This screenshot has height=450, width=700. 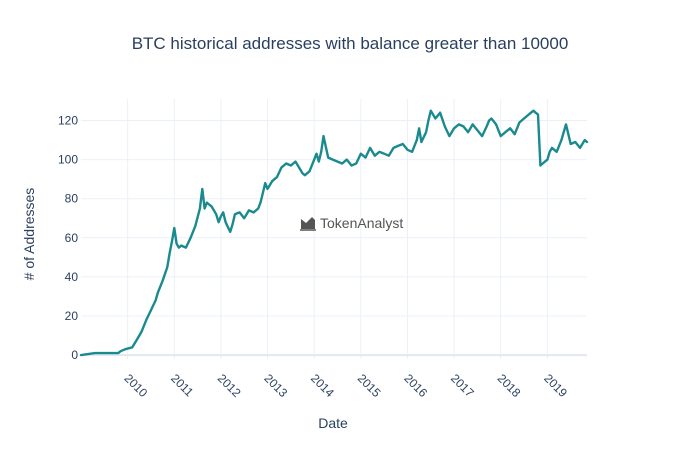 I want to click on y-tick-label: 80, so click(x=72, y=199).